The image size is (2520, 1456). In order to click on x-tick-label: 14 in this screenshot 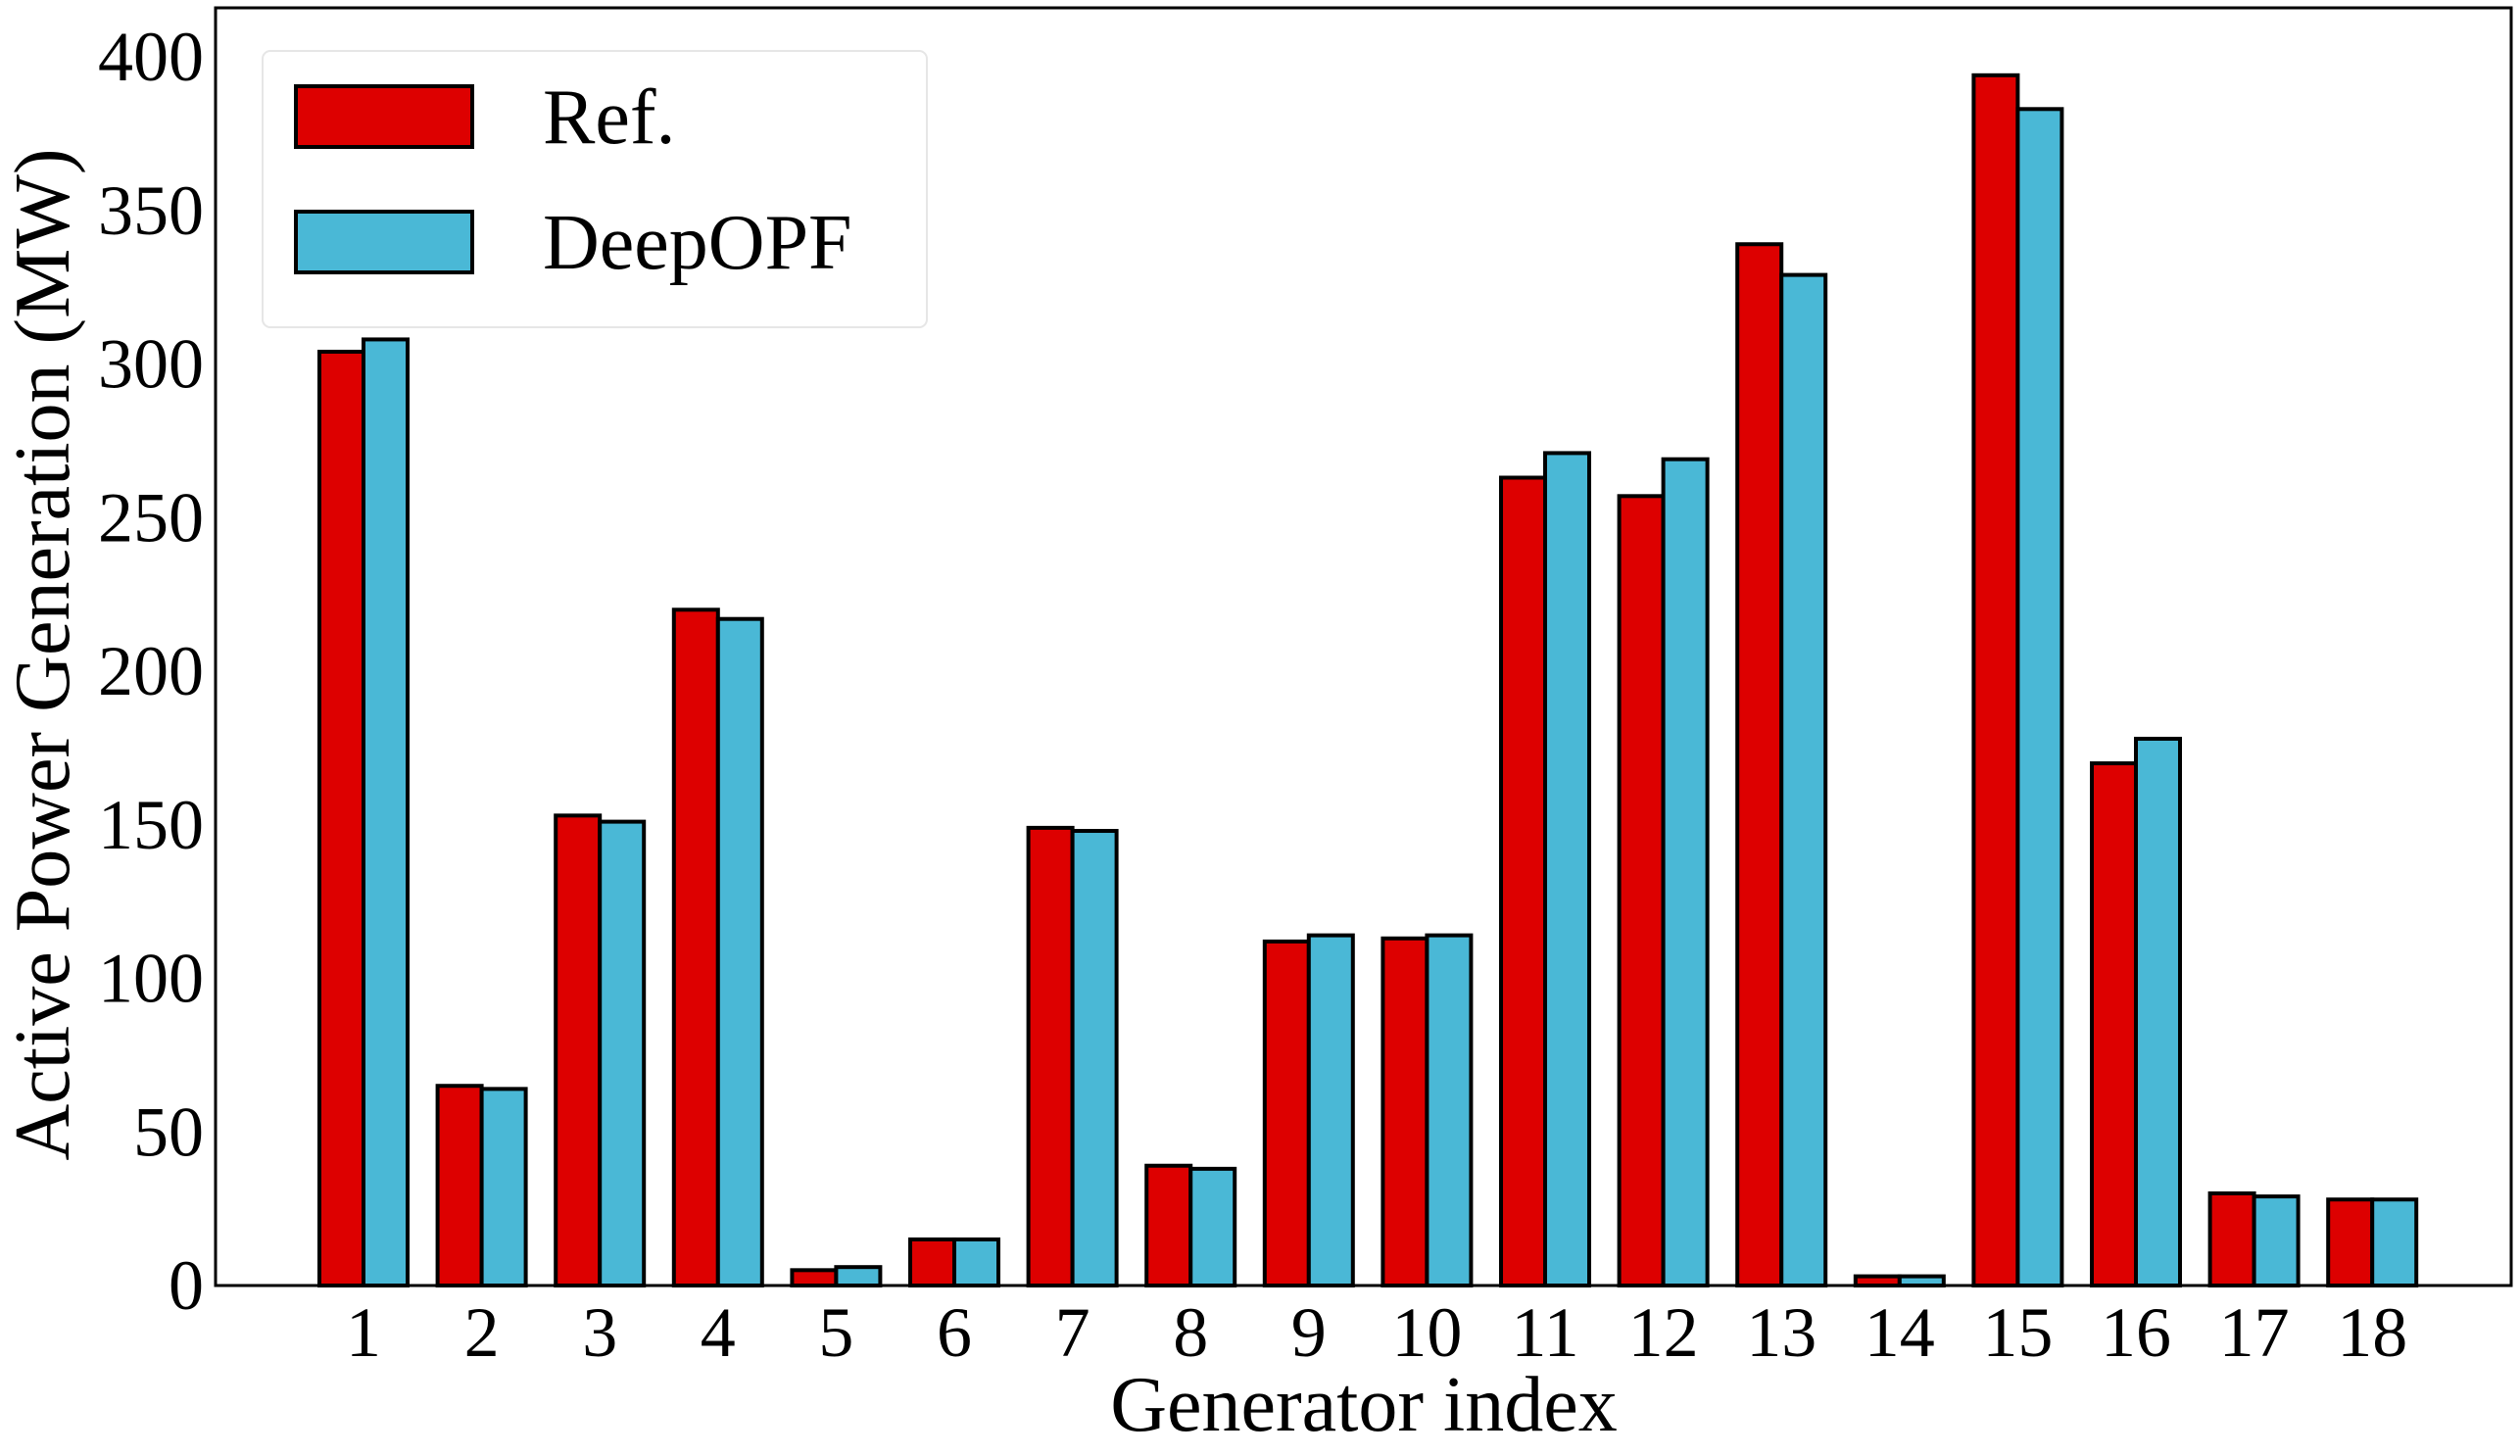, I will do `click(1900, 1332)`.